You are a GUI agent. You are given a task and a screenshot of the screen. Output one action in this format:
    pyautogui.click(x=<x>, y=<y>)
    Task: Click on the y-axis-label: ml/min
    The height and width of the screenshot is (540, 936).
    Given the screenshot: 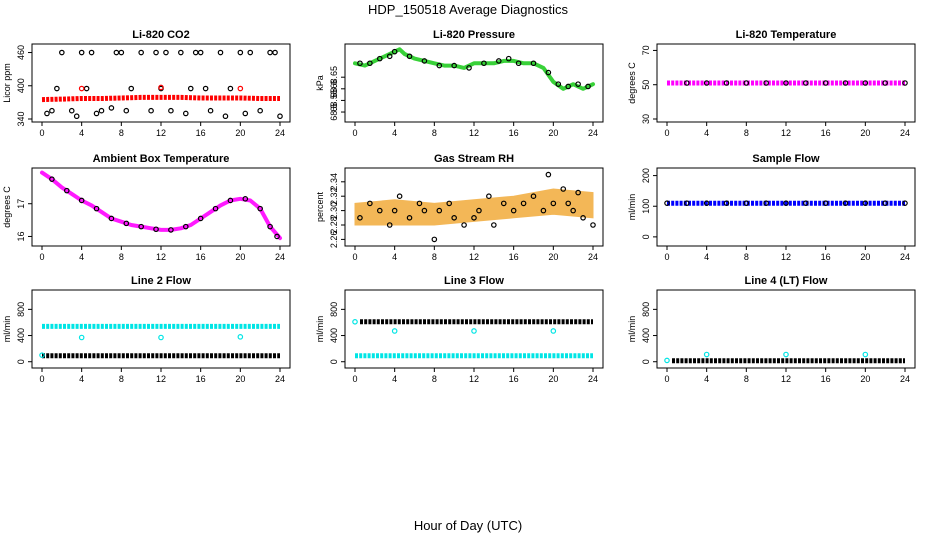 What is the action you would take?
    pyautogui.click(x=320, y=329)
    